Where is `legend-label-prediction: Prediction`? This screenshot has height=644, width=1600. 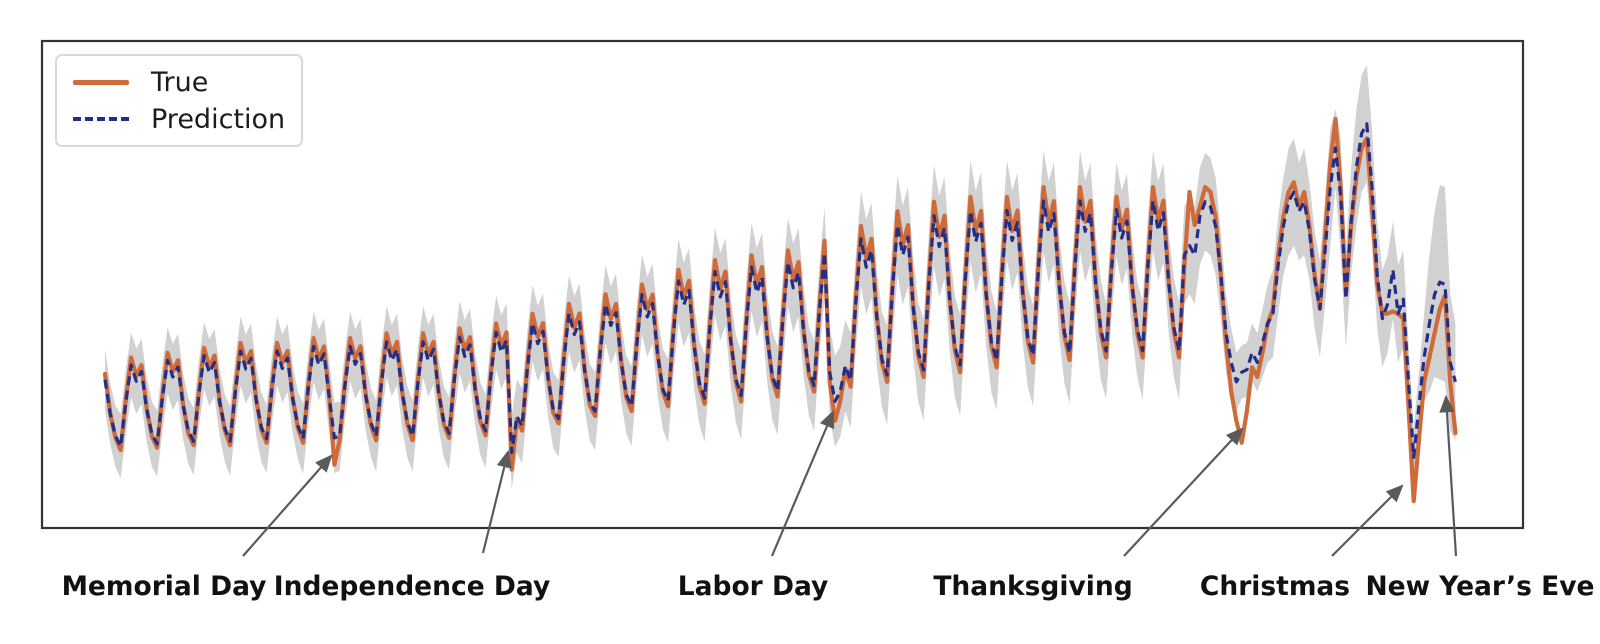
legend-label-prediction: Prediction is located at coordinates (218, 119).